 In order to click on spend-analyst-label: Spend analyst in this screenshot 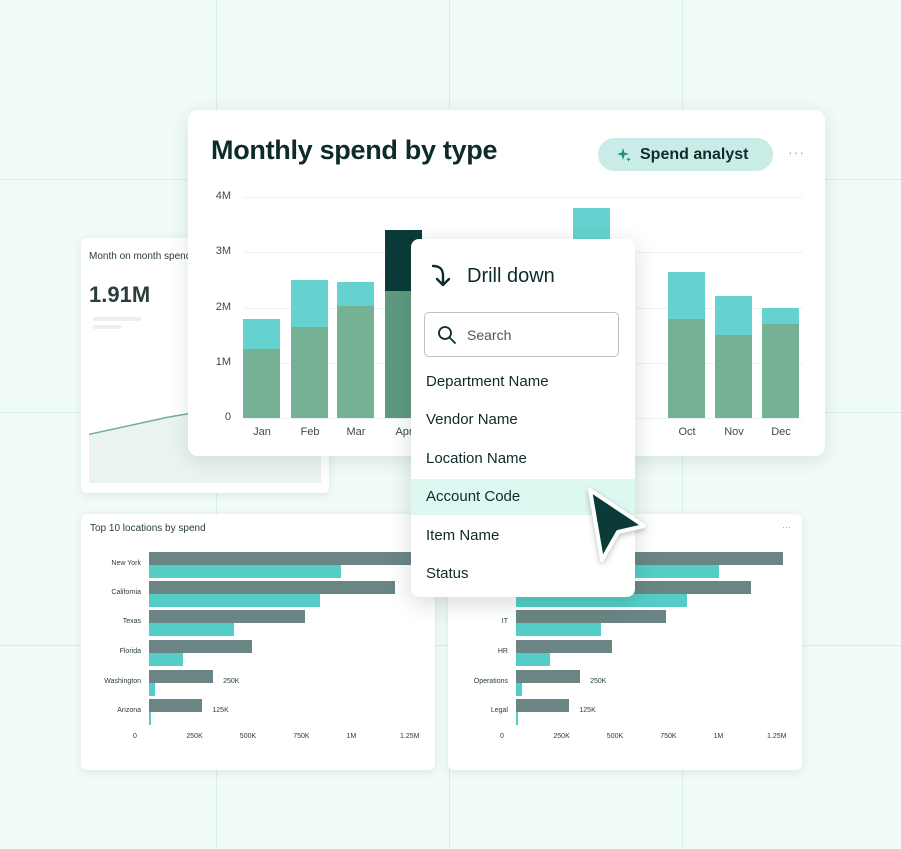, I will do `click(694, 154)`.